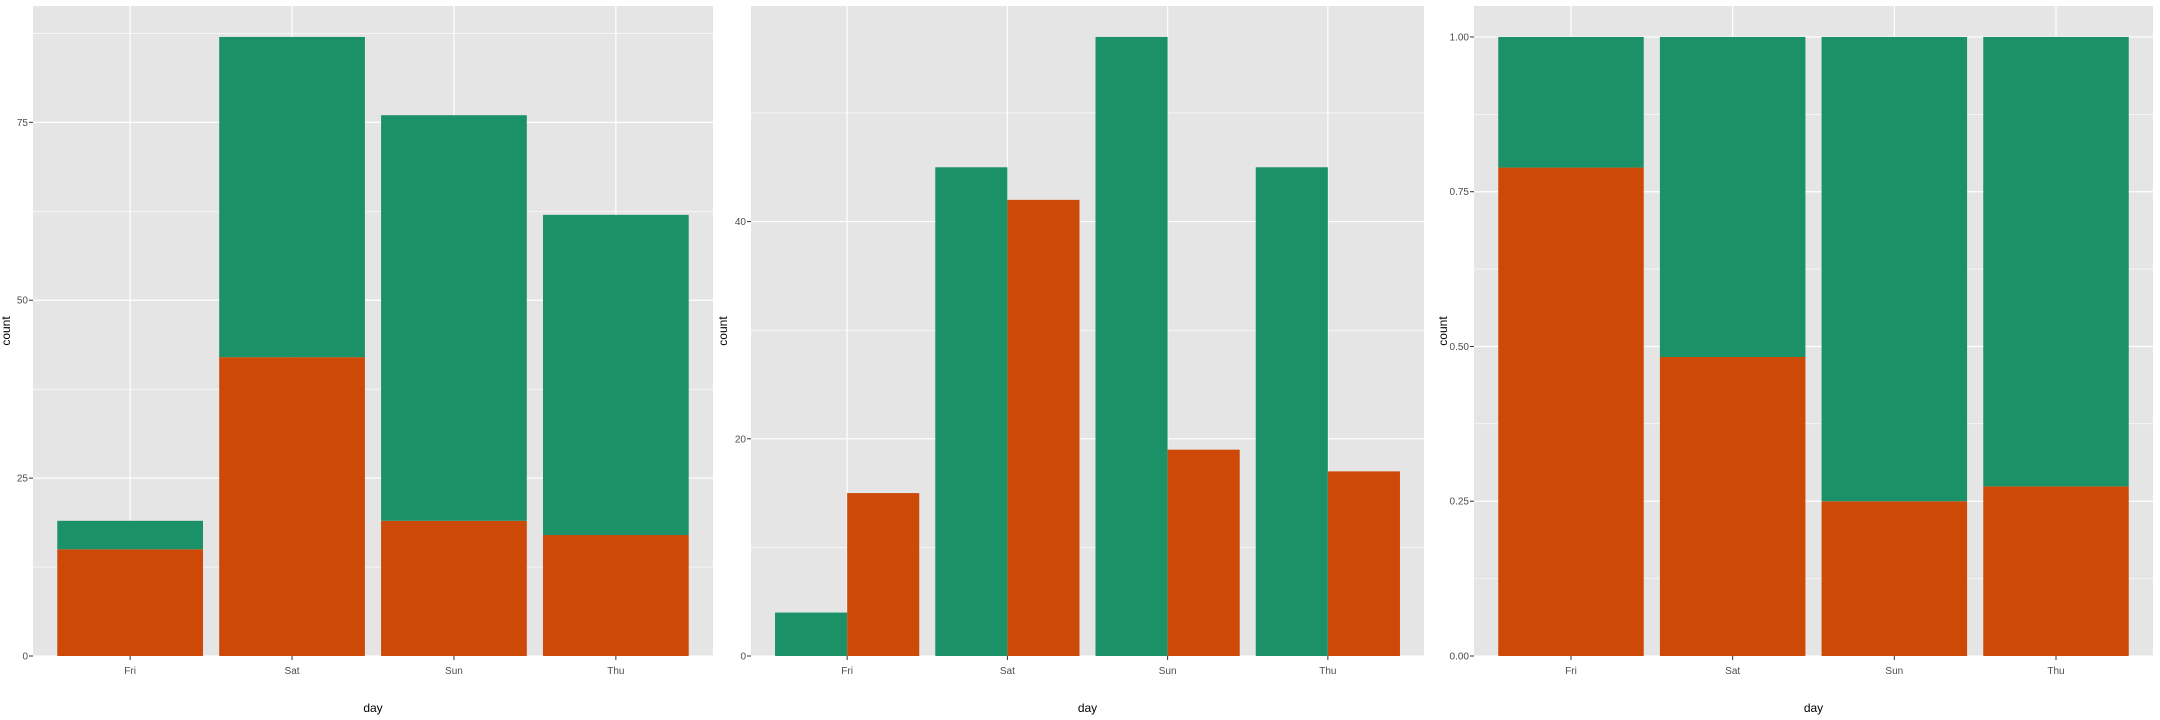  Describe the element at coordinates (741, 439) in the screenshot. I see `y-tick-label: 20` at that location.